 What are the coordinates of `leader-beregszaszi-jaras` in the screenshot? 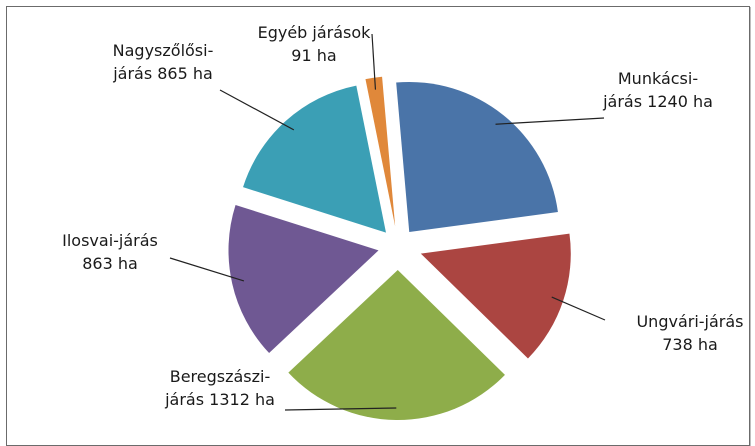 It's located at (340, 409).